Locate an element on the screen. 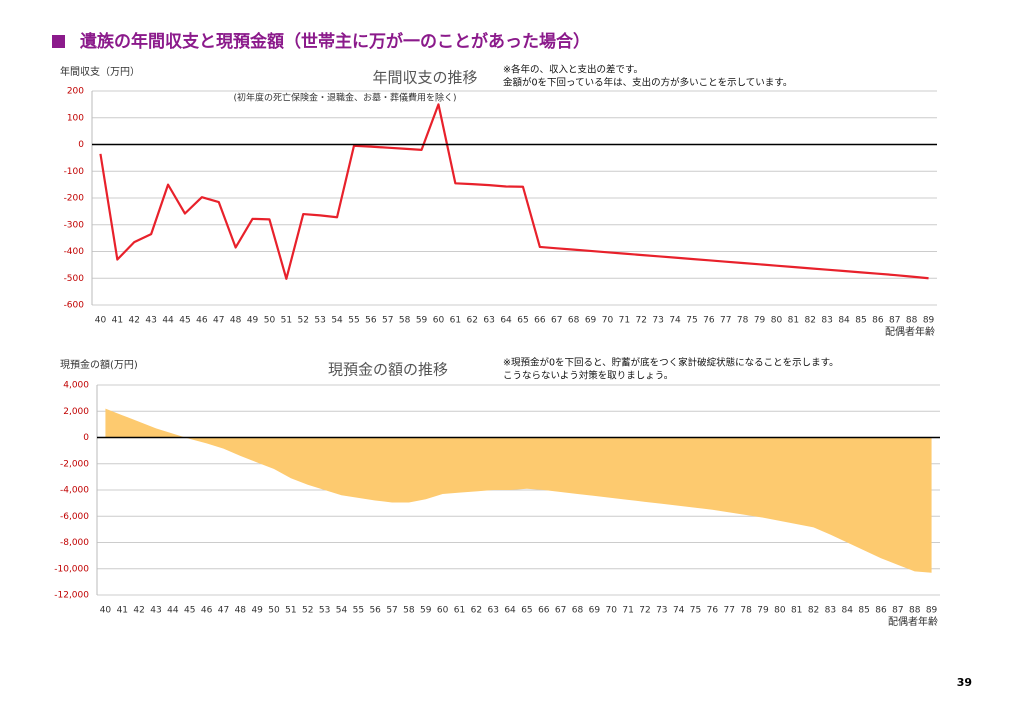 The image size is (1024, 719). x-tick-label: 55 is located at coordinates (358, 611).